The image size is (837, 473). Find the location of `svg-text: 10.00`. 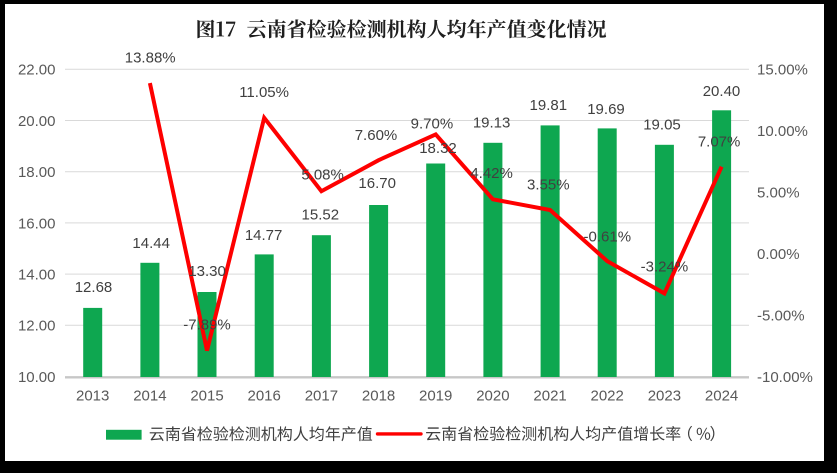

svg-text: 10.00 is located at coordinates (37, 377).